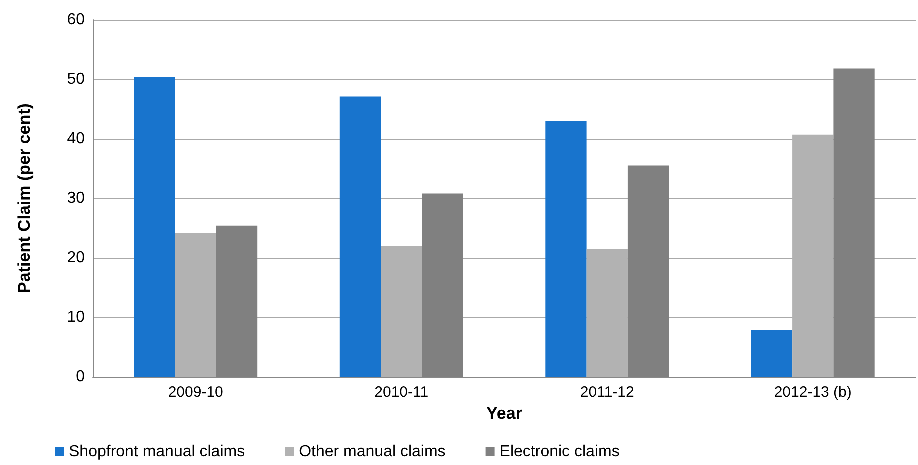 This screenshot has width=918, height=465. Describe the element at coordinates (76, 258) in the screenshot. I see `y-tick-label: 20` at that location.